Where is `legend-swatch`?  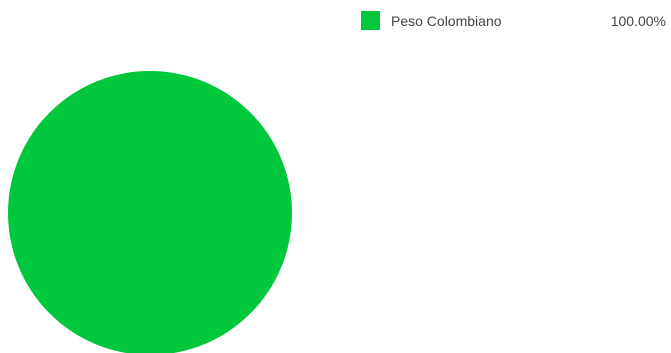 legend-swatch is located at coordinates (370, 20).